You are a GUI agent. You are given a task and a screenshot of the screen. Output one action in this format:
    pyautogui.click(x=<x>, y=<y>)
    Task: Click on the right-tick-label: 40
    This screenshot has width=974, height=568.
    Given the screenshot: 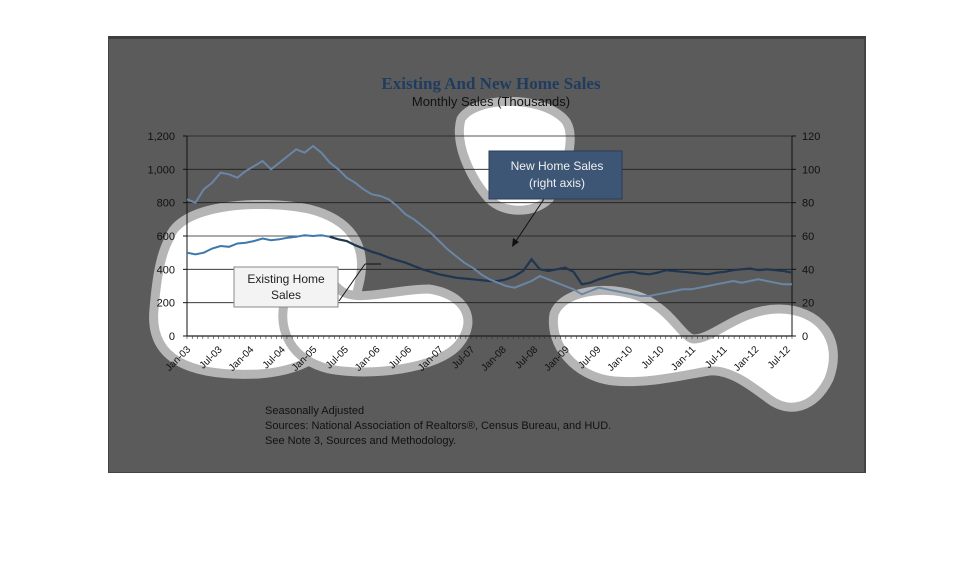 What is the action you would take?
    pyautogui.click(x=808, y=270)
    